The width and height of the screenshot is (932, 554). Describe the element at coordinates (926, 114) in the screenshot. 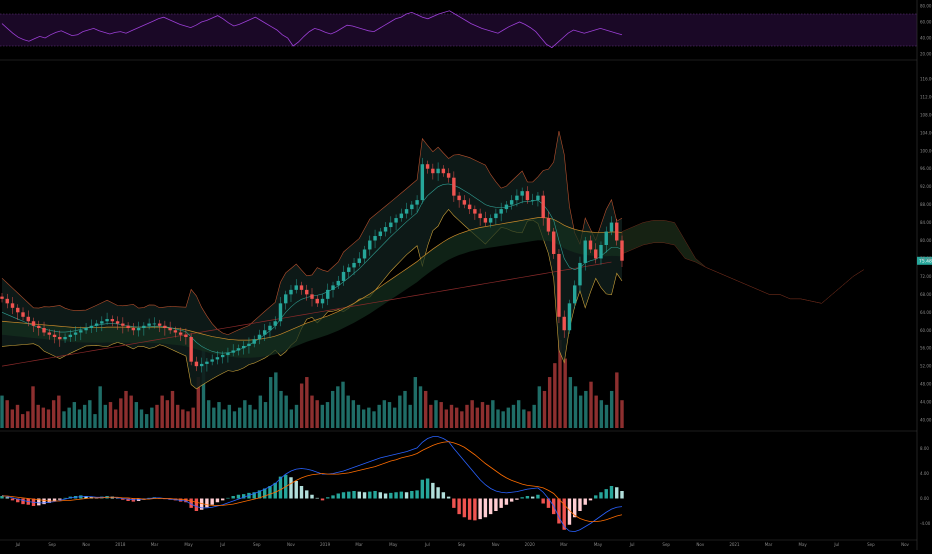

I see `price-tick-label: 108.00` at that location.